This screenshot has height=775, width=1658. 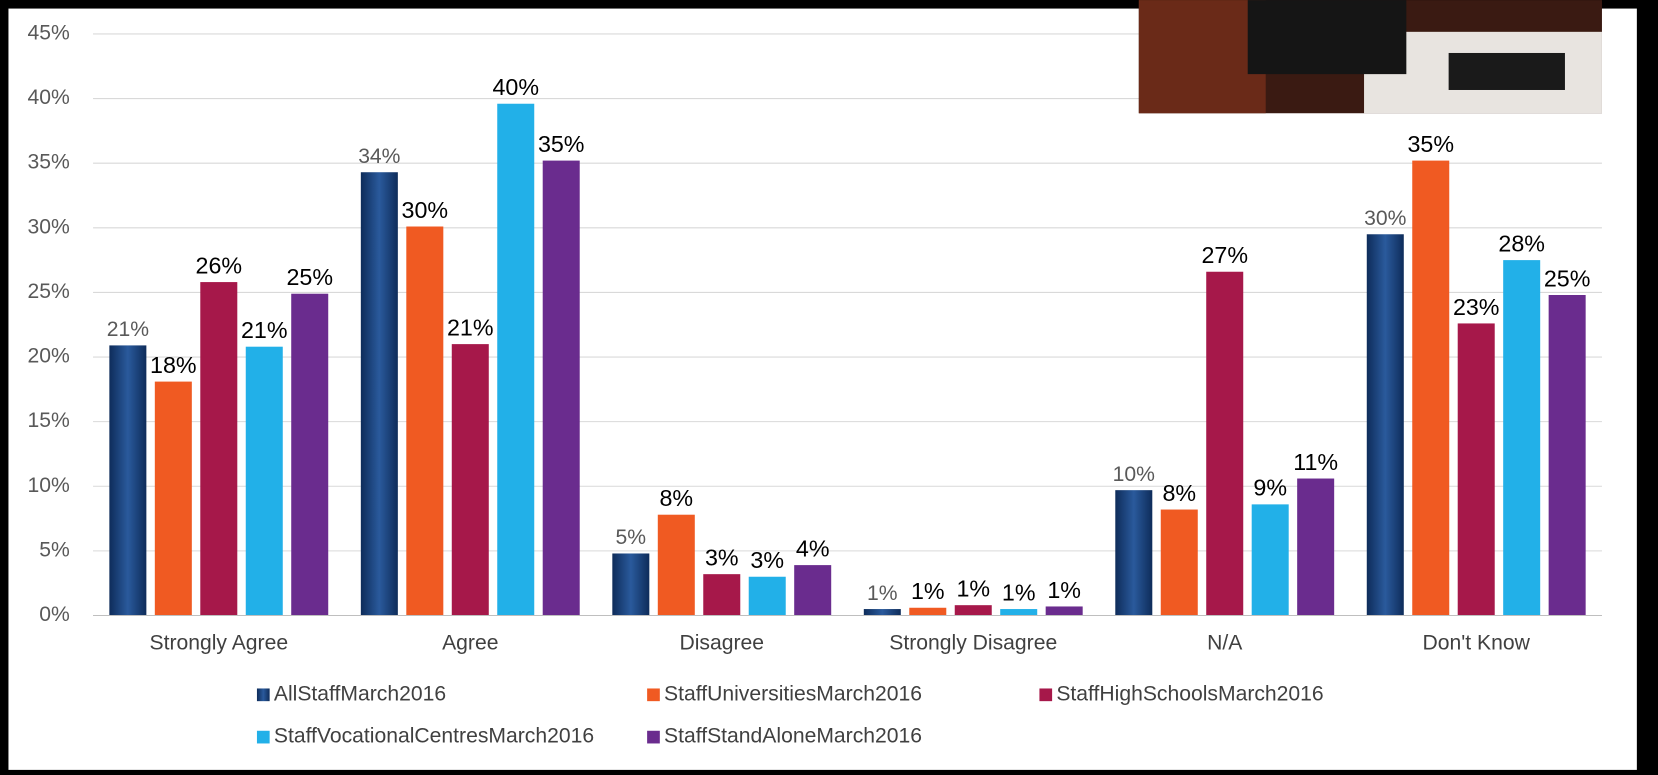 What do you see at coordinates (1225, 643) in the screenshot?
I see `x-tick-label: N/A` at bounding box center [1225, 643].